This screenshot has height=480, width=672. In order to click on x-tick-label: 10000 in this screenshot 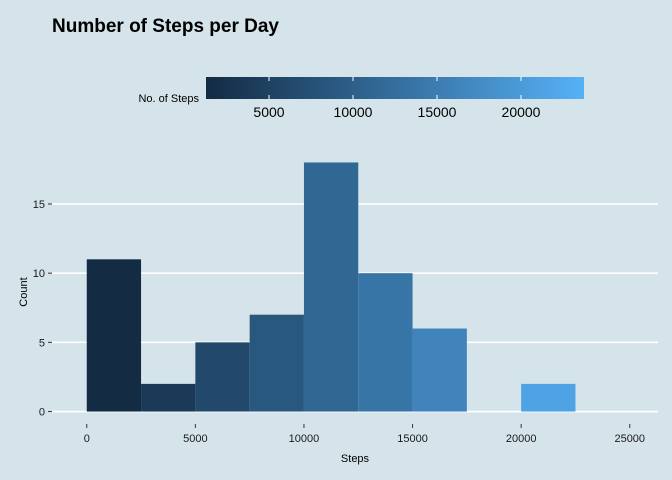, I will do `click(304, 439)`.